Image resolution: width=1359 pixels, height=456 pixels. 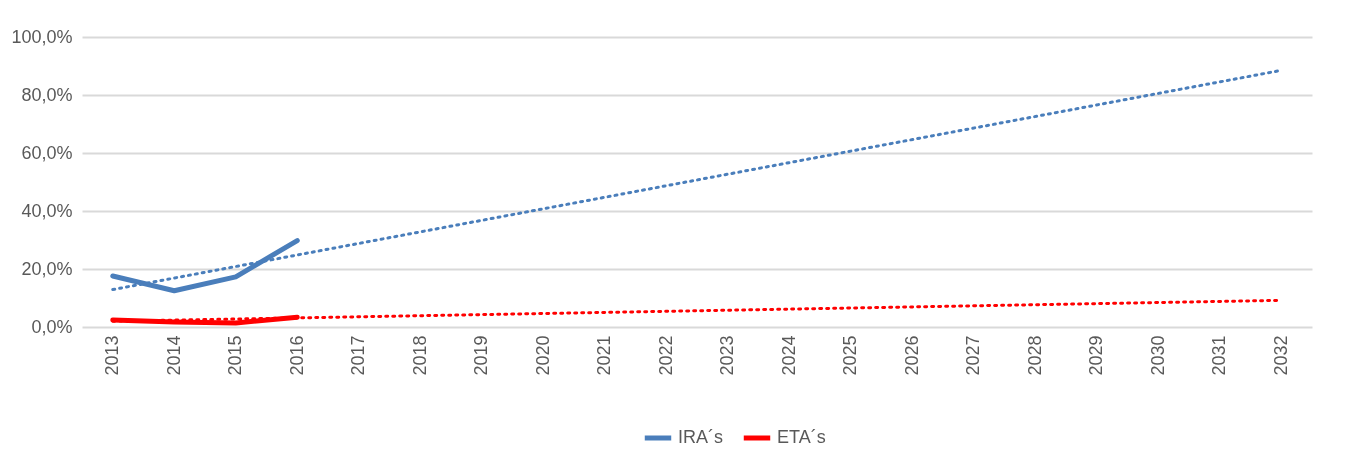 What do you see at coordinates (911, 355) in the screenshot?
I see `x-tick-label: 2026` at bounding box center [911, 355].